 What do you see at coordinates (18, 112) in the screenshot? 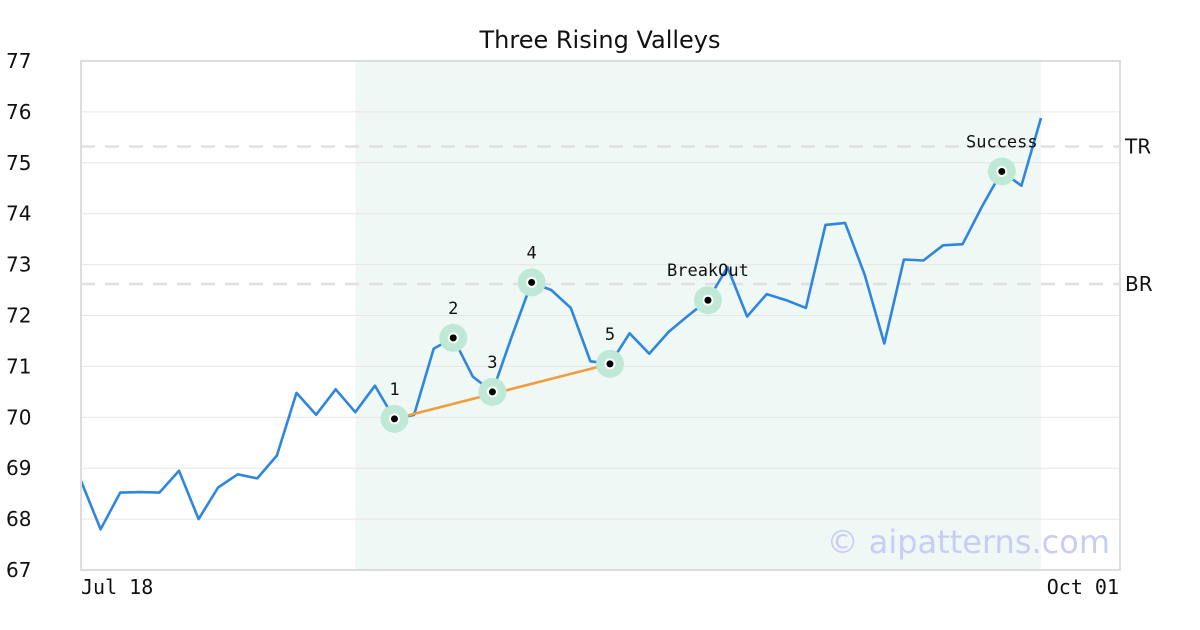
I see `y-tick-label: 76` at bounding box center [18, 112].